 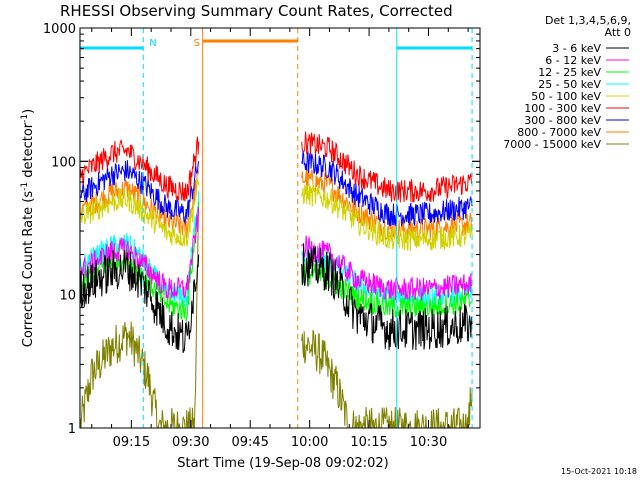 What do you see at coordinates (131, 442) in the screenshot?
I see `x-tick-label: 09:15` at bounding box center [131, 442].